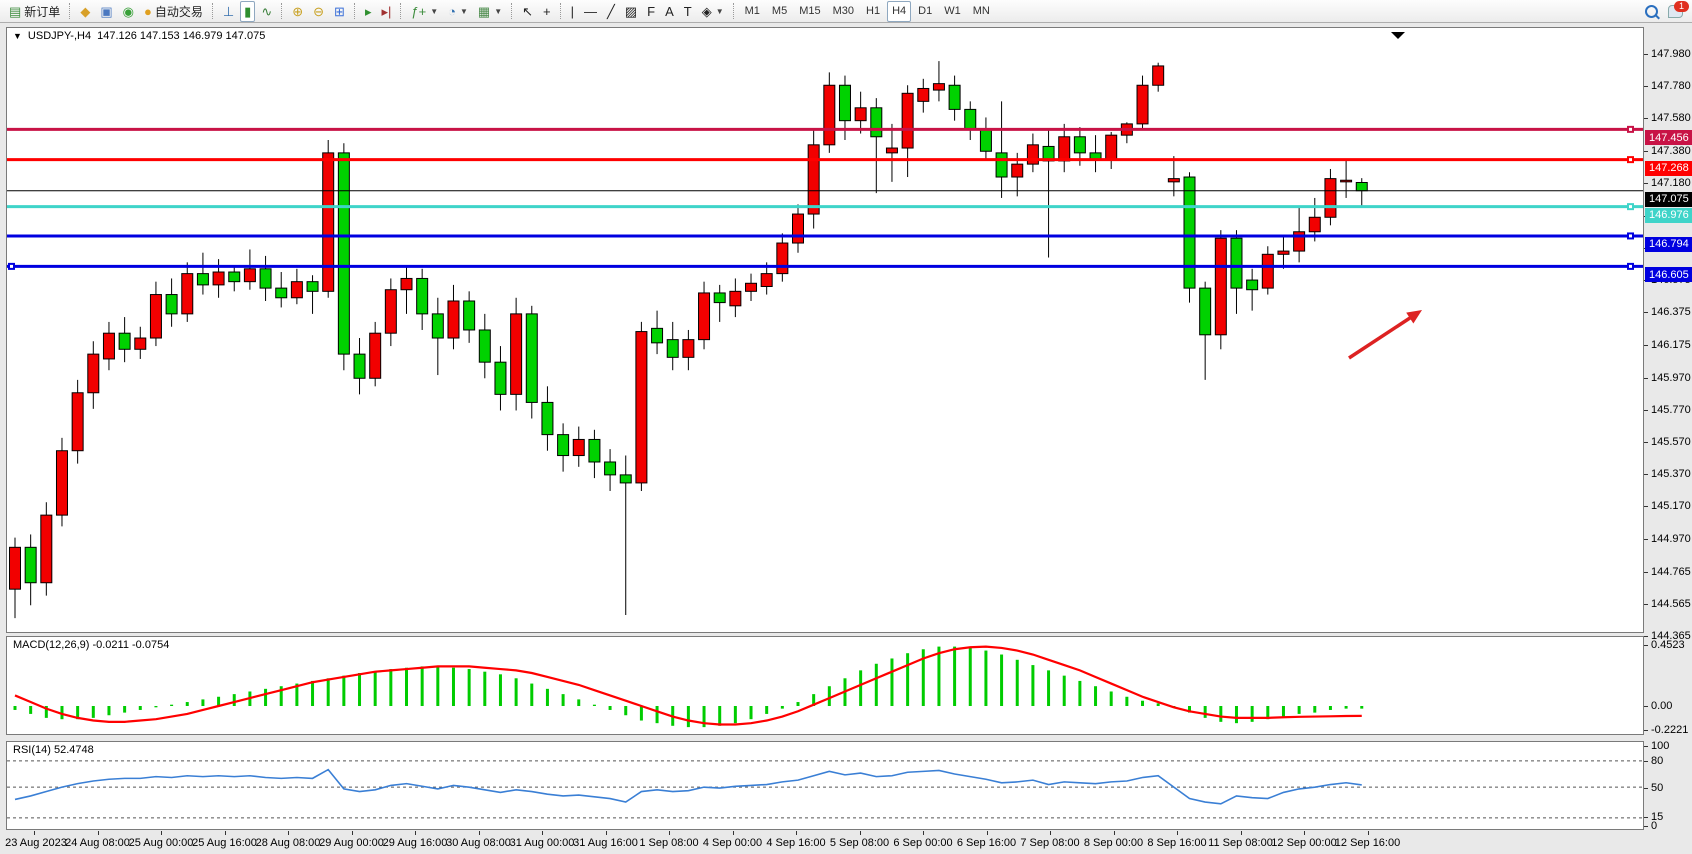 The height and width of the screenshot is (854, 1692). What do you see at coordinates (925, 11) in the screenshot?
I see `timeframe-d1-button: D1` at bounding box center [925, 11].